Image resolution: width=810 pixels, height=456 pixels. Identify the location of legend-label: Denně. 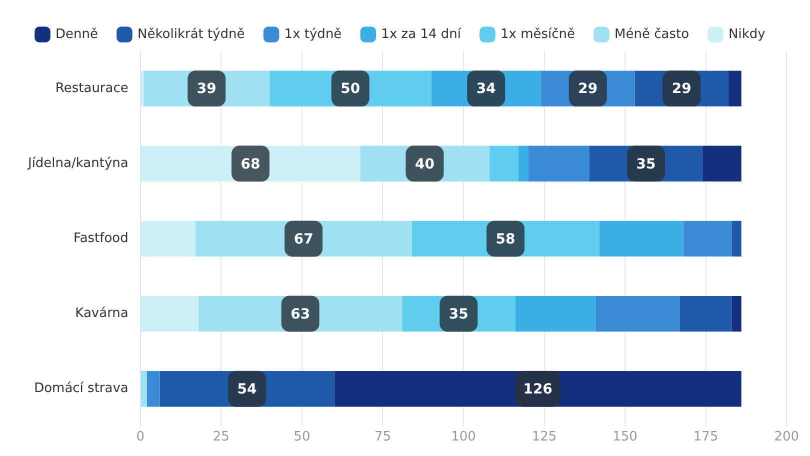
(77, 34).